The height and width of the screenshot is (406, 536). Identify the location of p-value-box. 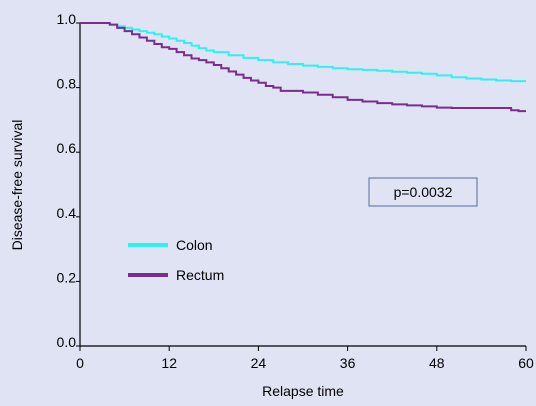
(423, 192).